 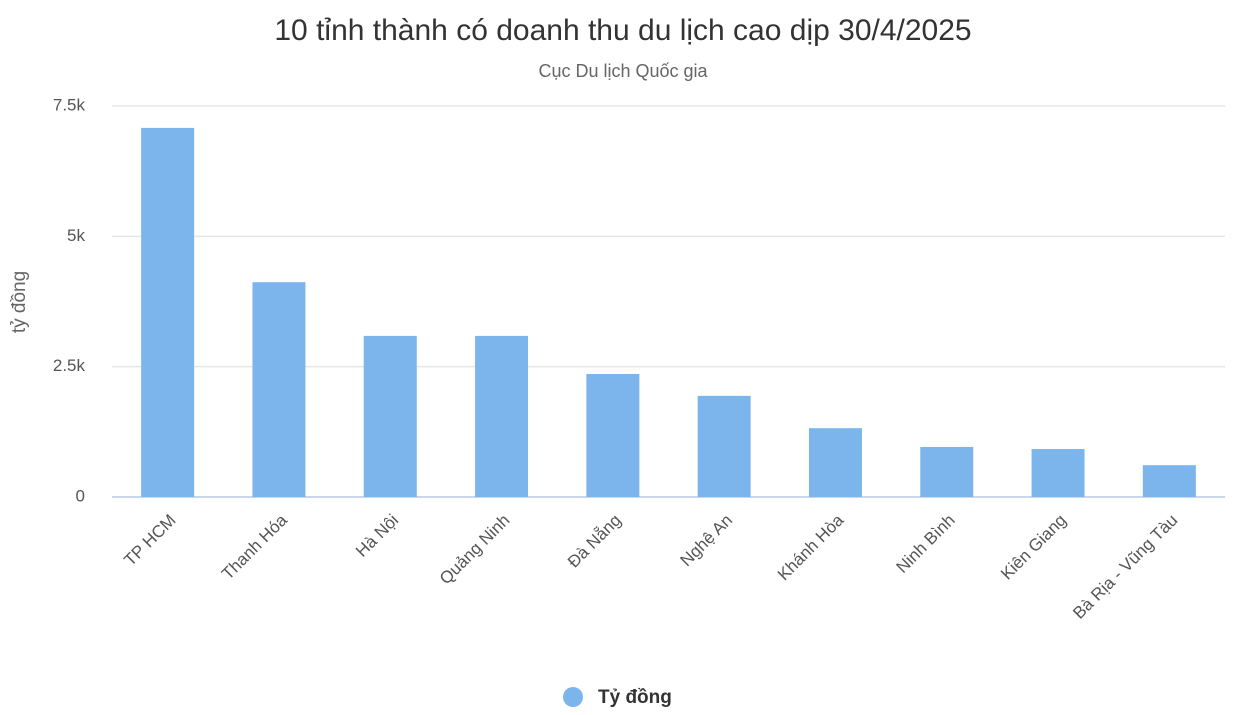 I want to click on legend-swatch, so click(x=573, y=697).